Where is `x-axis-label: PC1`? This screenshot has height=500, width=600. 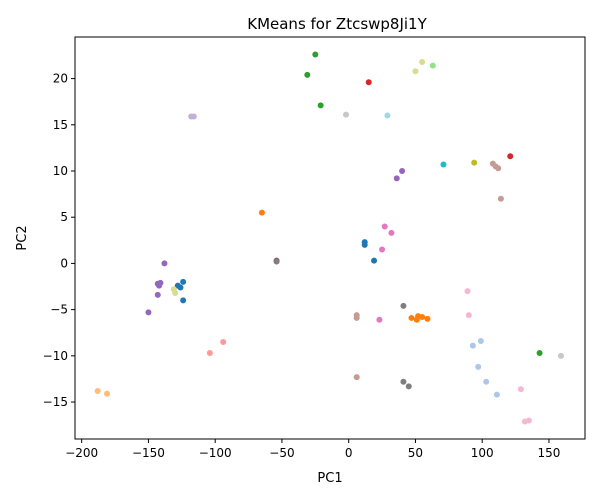 x-axis-label: PC1 is located at coordinates (329, 478).